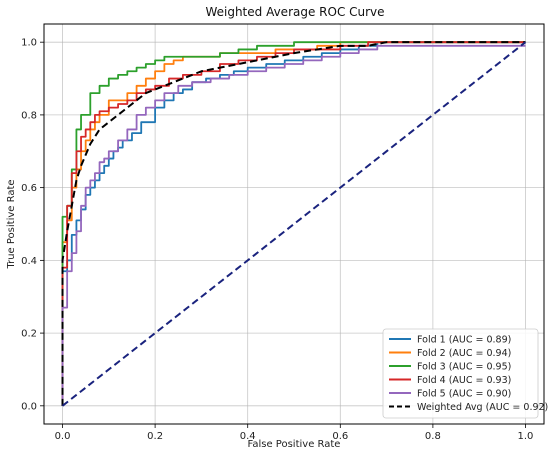 Image resolution: width=550 pixels, height=455 pixels. What do you see at coordinates (29, 115) in the screenshot?
I see `y-tick-label: 0.8` at bounding box center [29, 115].